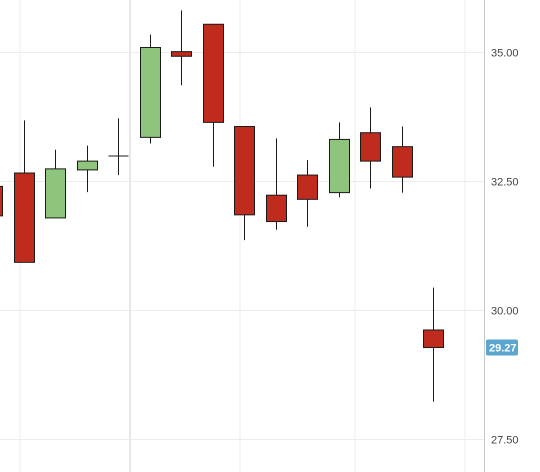 This screenshot has width=540, height=472. I want to click on price-axis: 27.50 30.00 32.50 35.00, so click(501, 236).